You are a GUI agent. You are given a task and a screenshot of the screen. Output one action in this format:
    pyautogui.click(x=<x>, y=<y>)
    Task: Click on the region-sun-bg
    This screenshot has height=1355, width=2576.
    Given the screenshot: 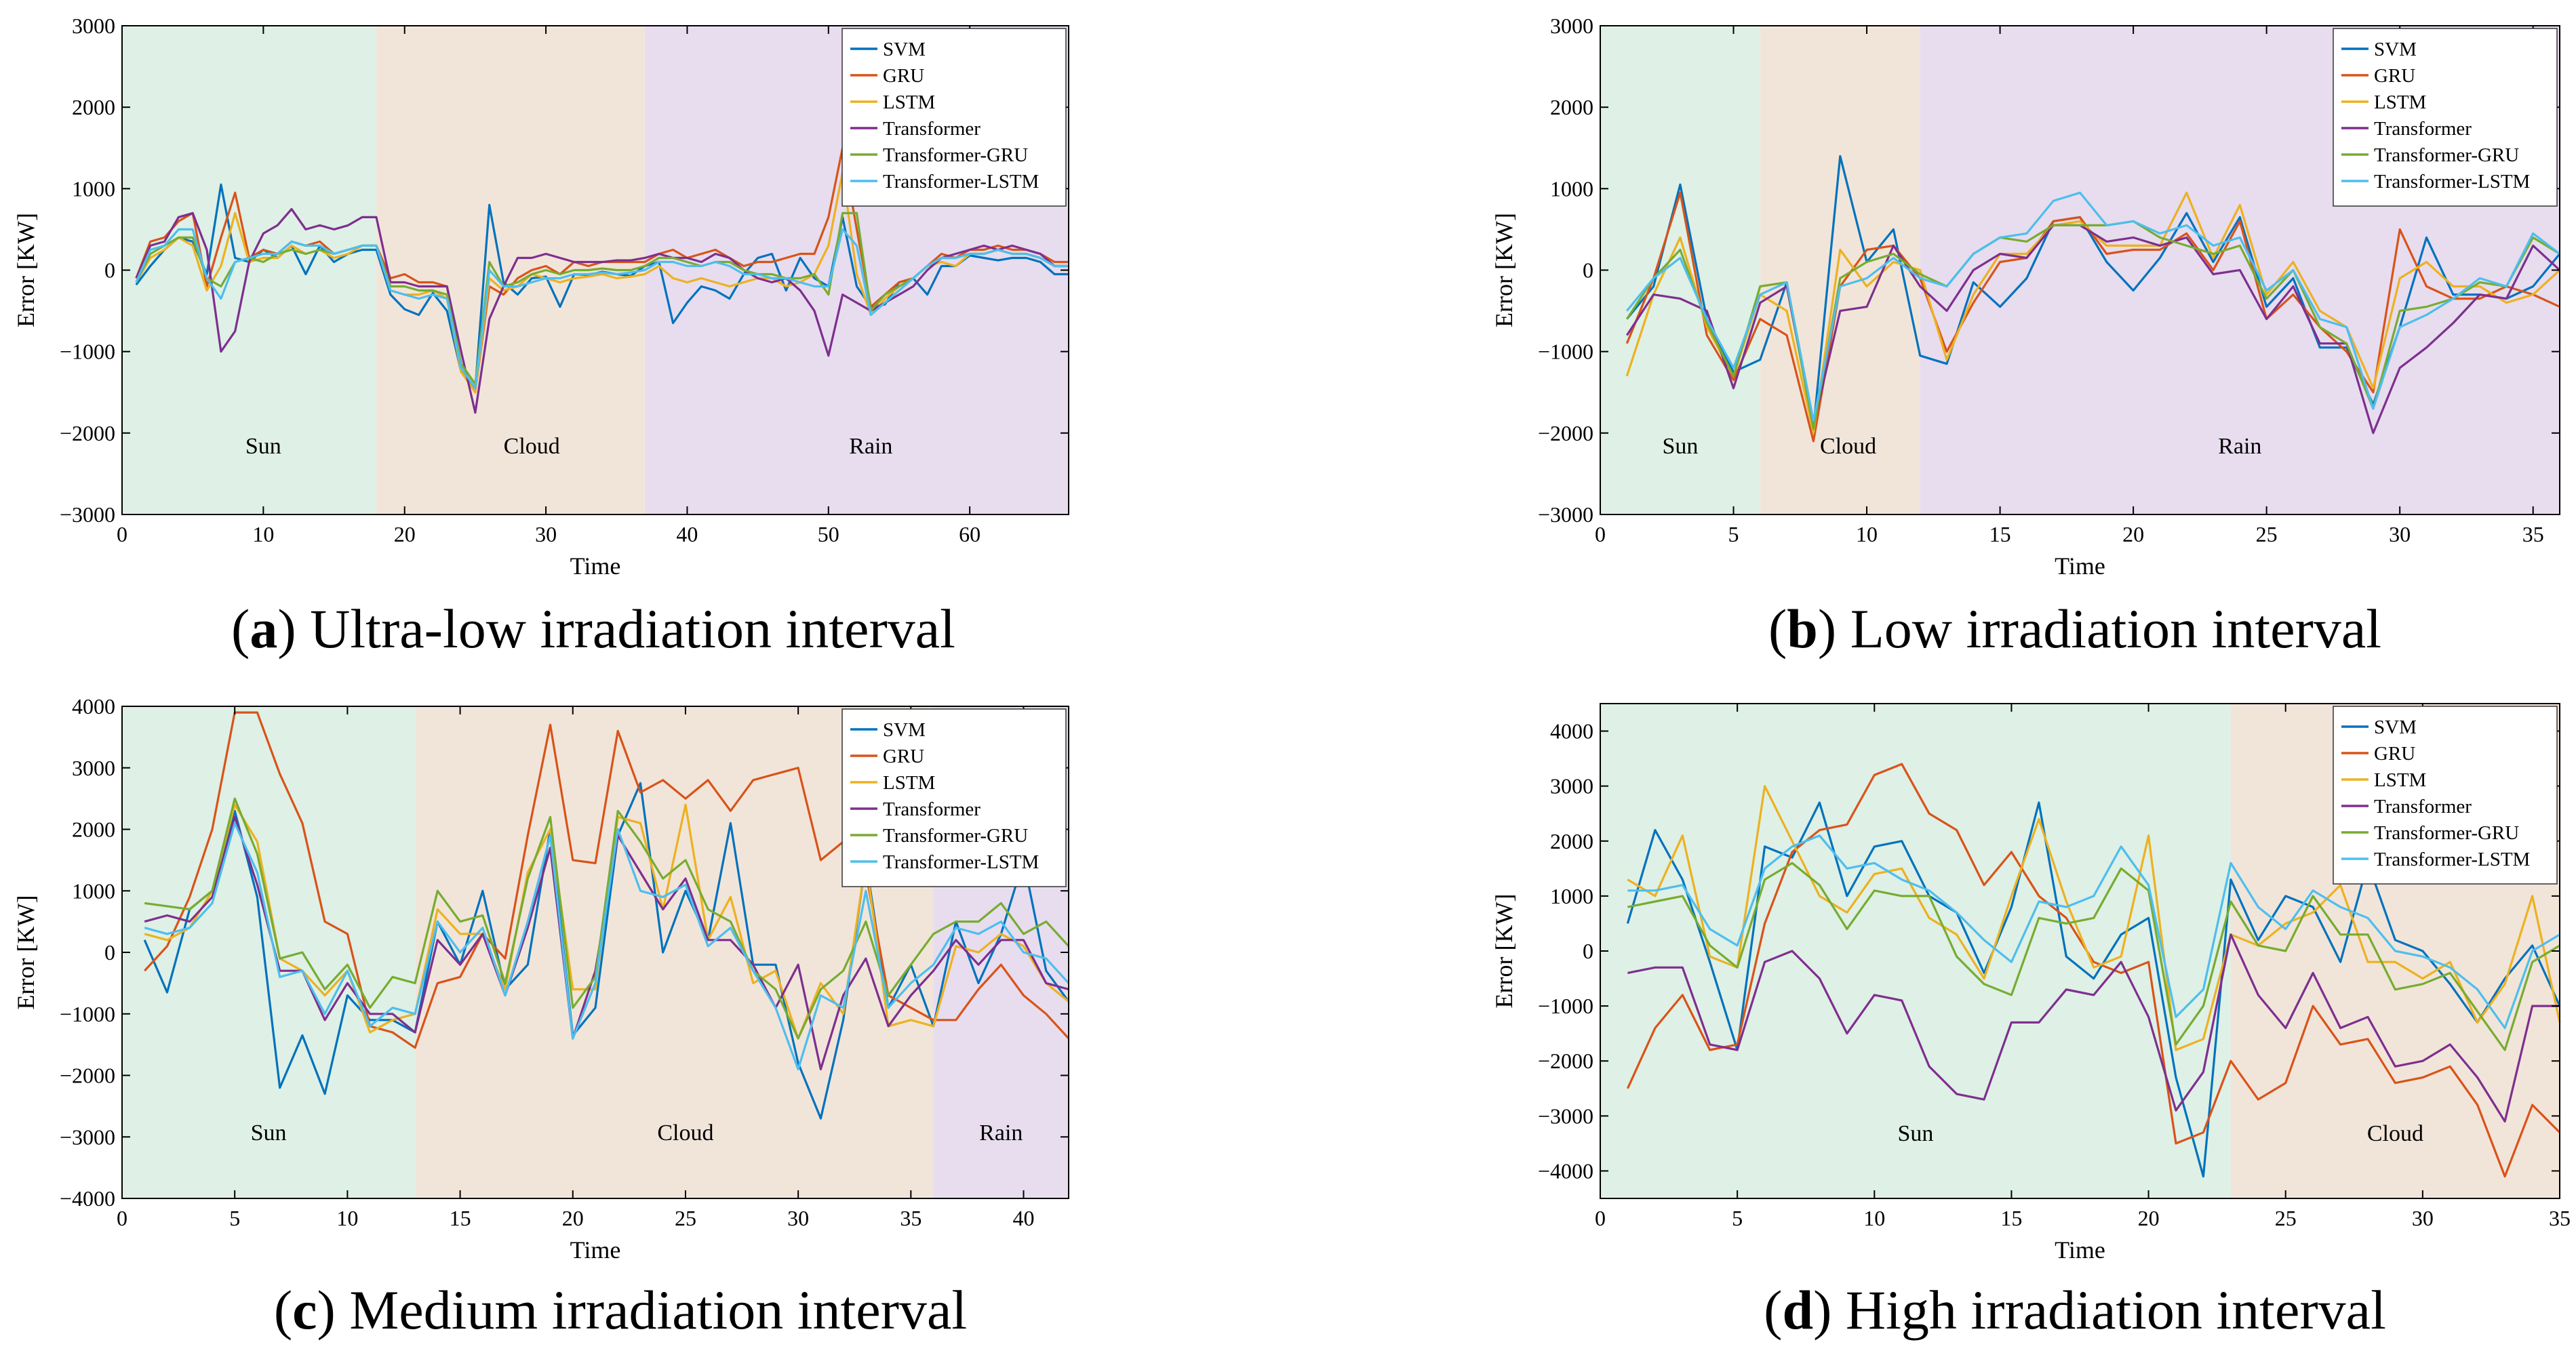 What is the action you would take?
    pyautogui.click(x=1680, y=270)
    